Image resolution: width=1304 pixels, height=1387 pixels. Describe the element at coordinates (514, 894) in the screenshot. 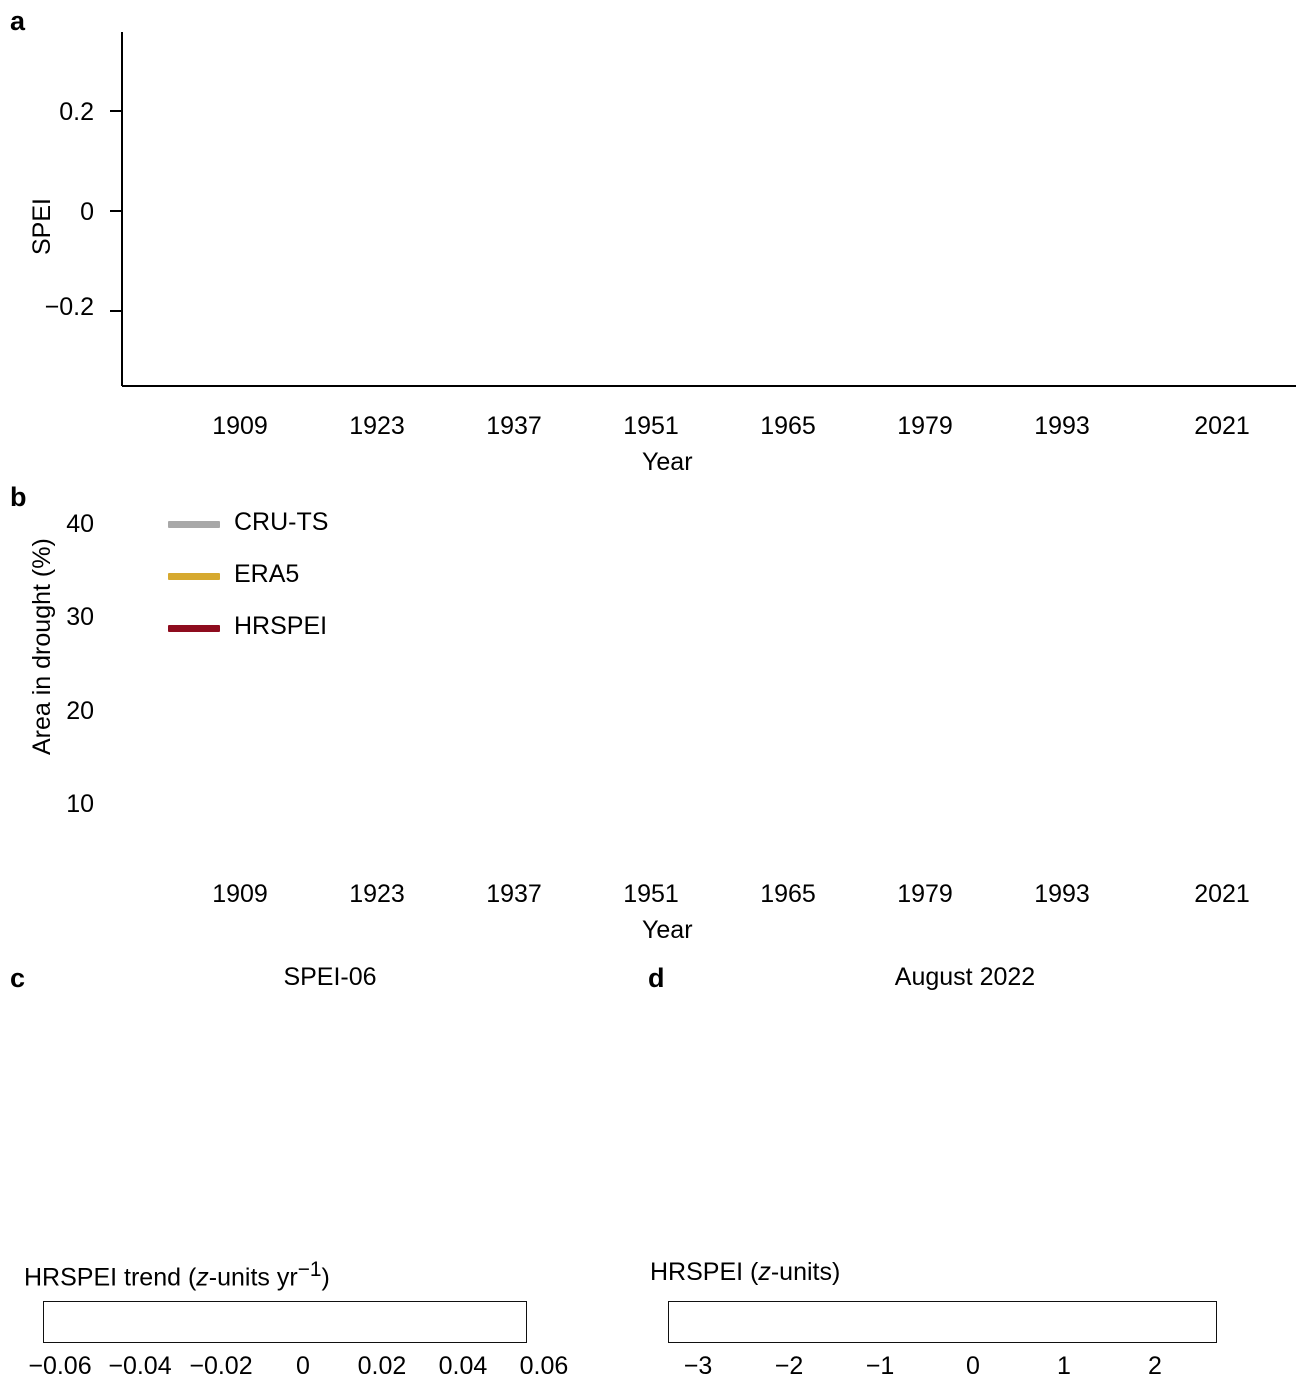

I see `panel-b-xtick-2: 1937` at that location.